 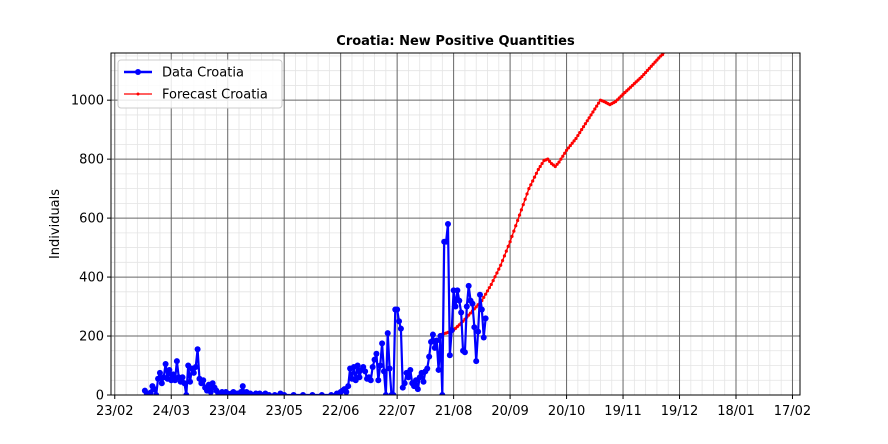 I want to click on y-tick-label: 1000, so click(x=87, y=101).